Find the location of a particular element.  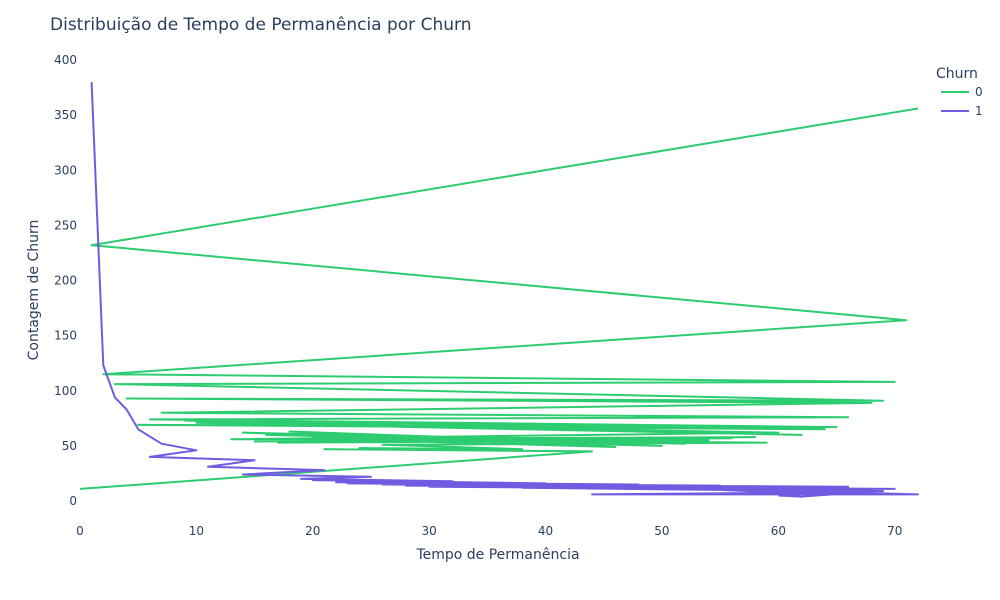

y-tick-label: 250 is located at coordinates (65, 225).